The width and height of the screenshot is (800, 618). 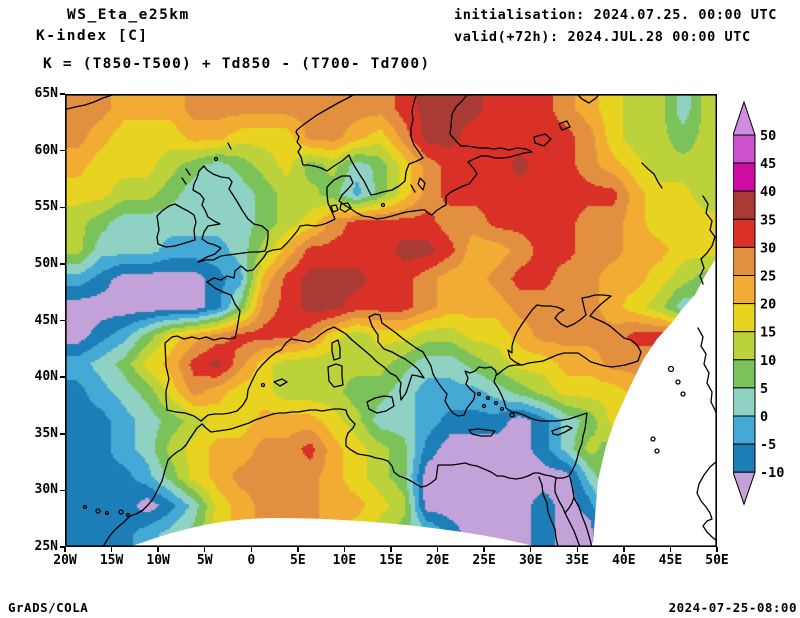 What do you see at coordinates (204, 560) in the screenshot?
I see `lon-tick-label: 5W` at bounding box center [204, 560].